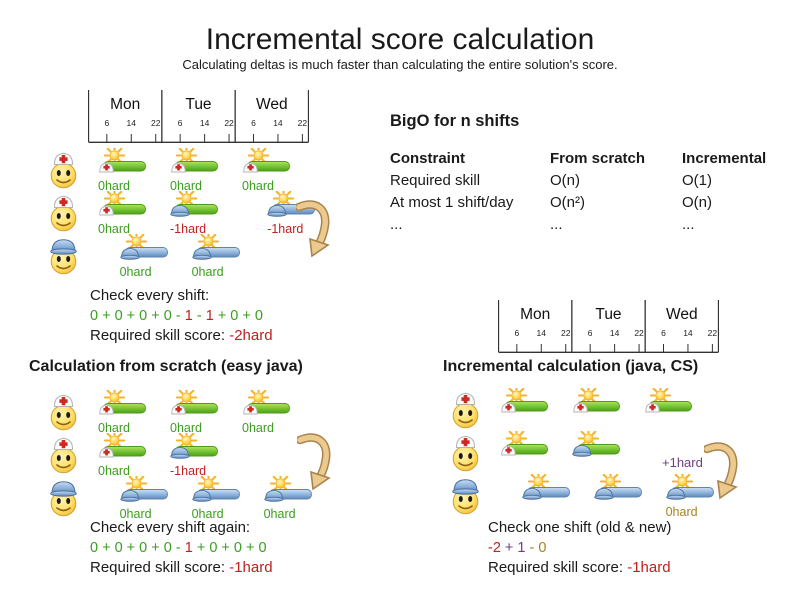 The image size is (800, 600). I want to click on diagram-incremental: 0hard, so click(615, 453).